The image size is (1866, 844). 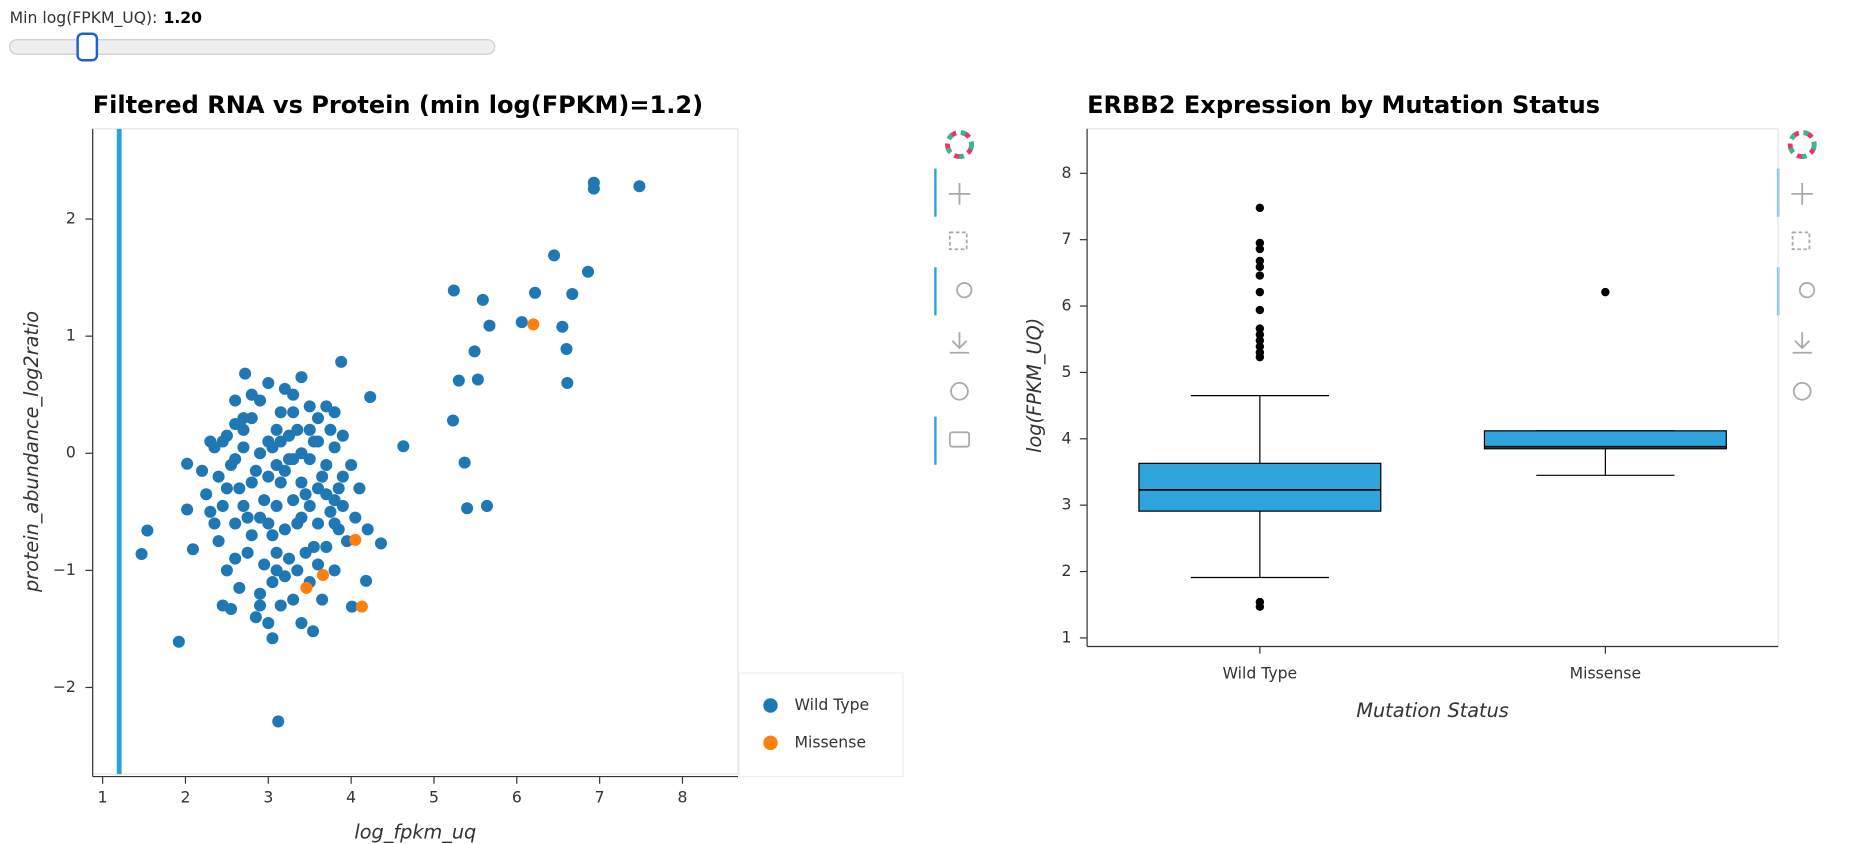 I want to click on x-tick-label: 7, so click(x=600, y=797).